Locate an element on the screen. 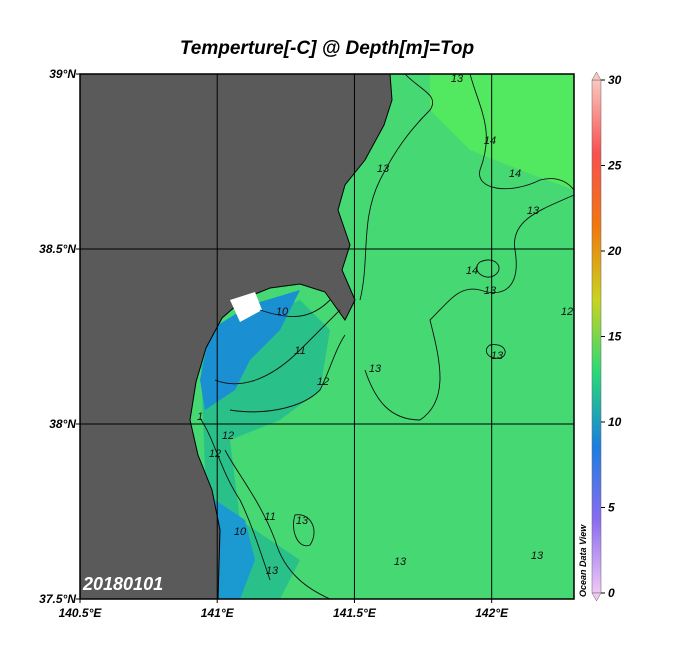 This screenshot has height=665, width=684. colorbar-tick-label: 25 is located at coordinates (614, 166).